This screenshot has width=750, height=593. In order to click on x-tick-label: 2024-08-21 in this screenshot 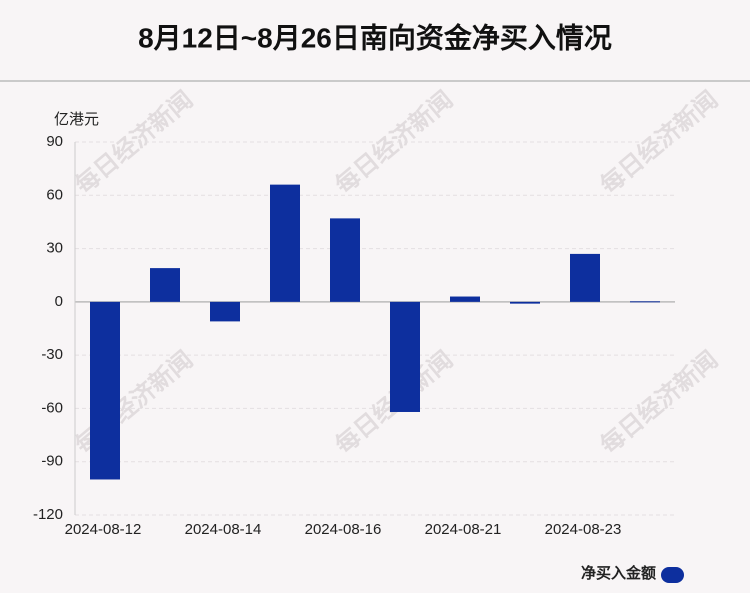, I will do `click(463, 529)`.